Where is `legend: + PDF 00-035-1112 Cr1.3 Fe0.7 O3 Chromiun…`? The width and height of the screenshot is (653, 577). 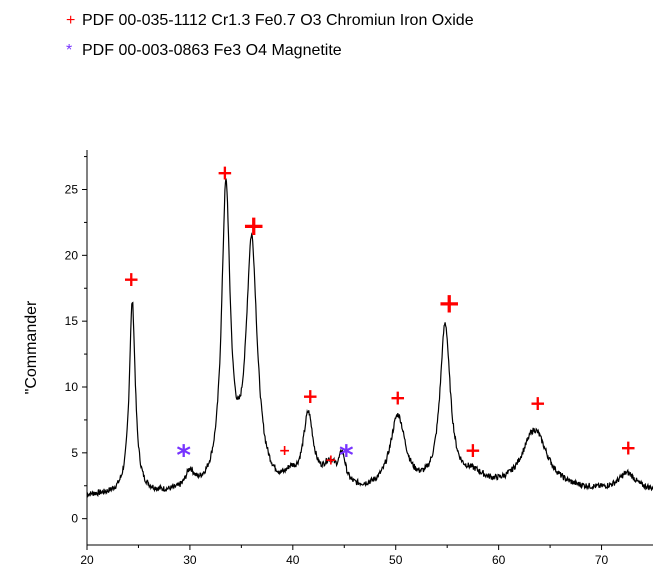 legend: + PDF 00-035-1112 Cr1.3 Fe0.7 O3 Chromiun… is located at coordinates (270, 36).